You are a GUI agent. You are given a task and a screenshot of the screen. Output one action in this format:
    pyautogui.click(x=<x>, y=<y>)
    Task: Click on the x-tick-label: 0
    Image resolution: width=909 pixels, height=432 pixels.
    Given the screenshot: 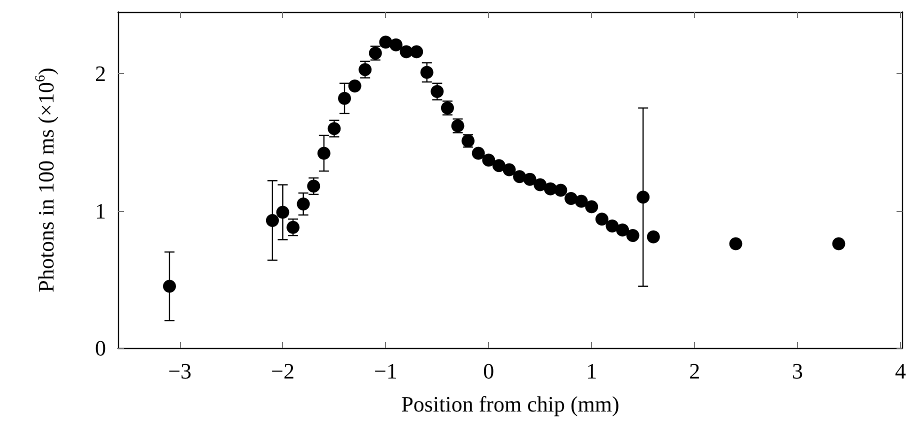 What is the action you would take?
    pyautogui.click(x=488, y=371)
    